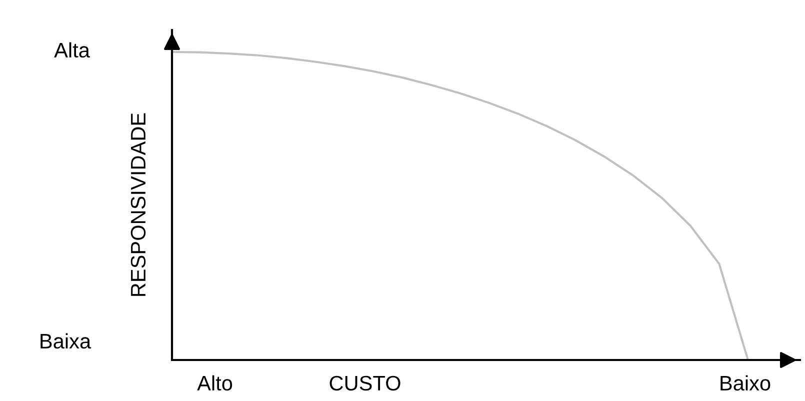 Image resolution: width=805 pixels, height=401 pixels. I want to click on text: Alta, so click(72, 50).